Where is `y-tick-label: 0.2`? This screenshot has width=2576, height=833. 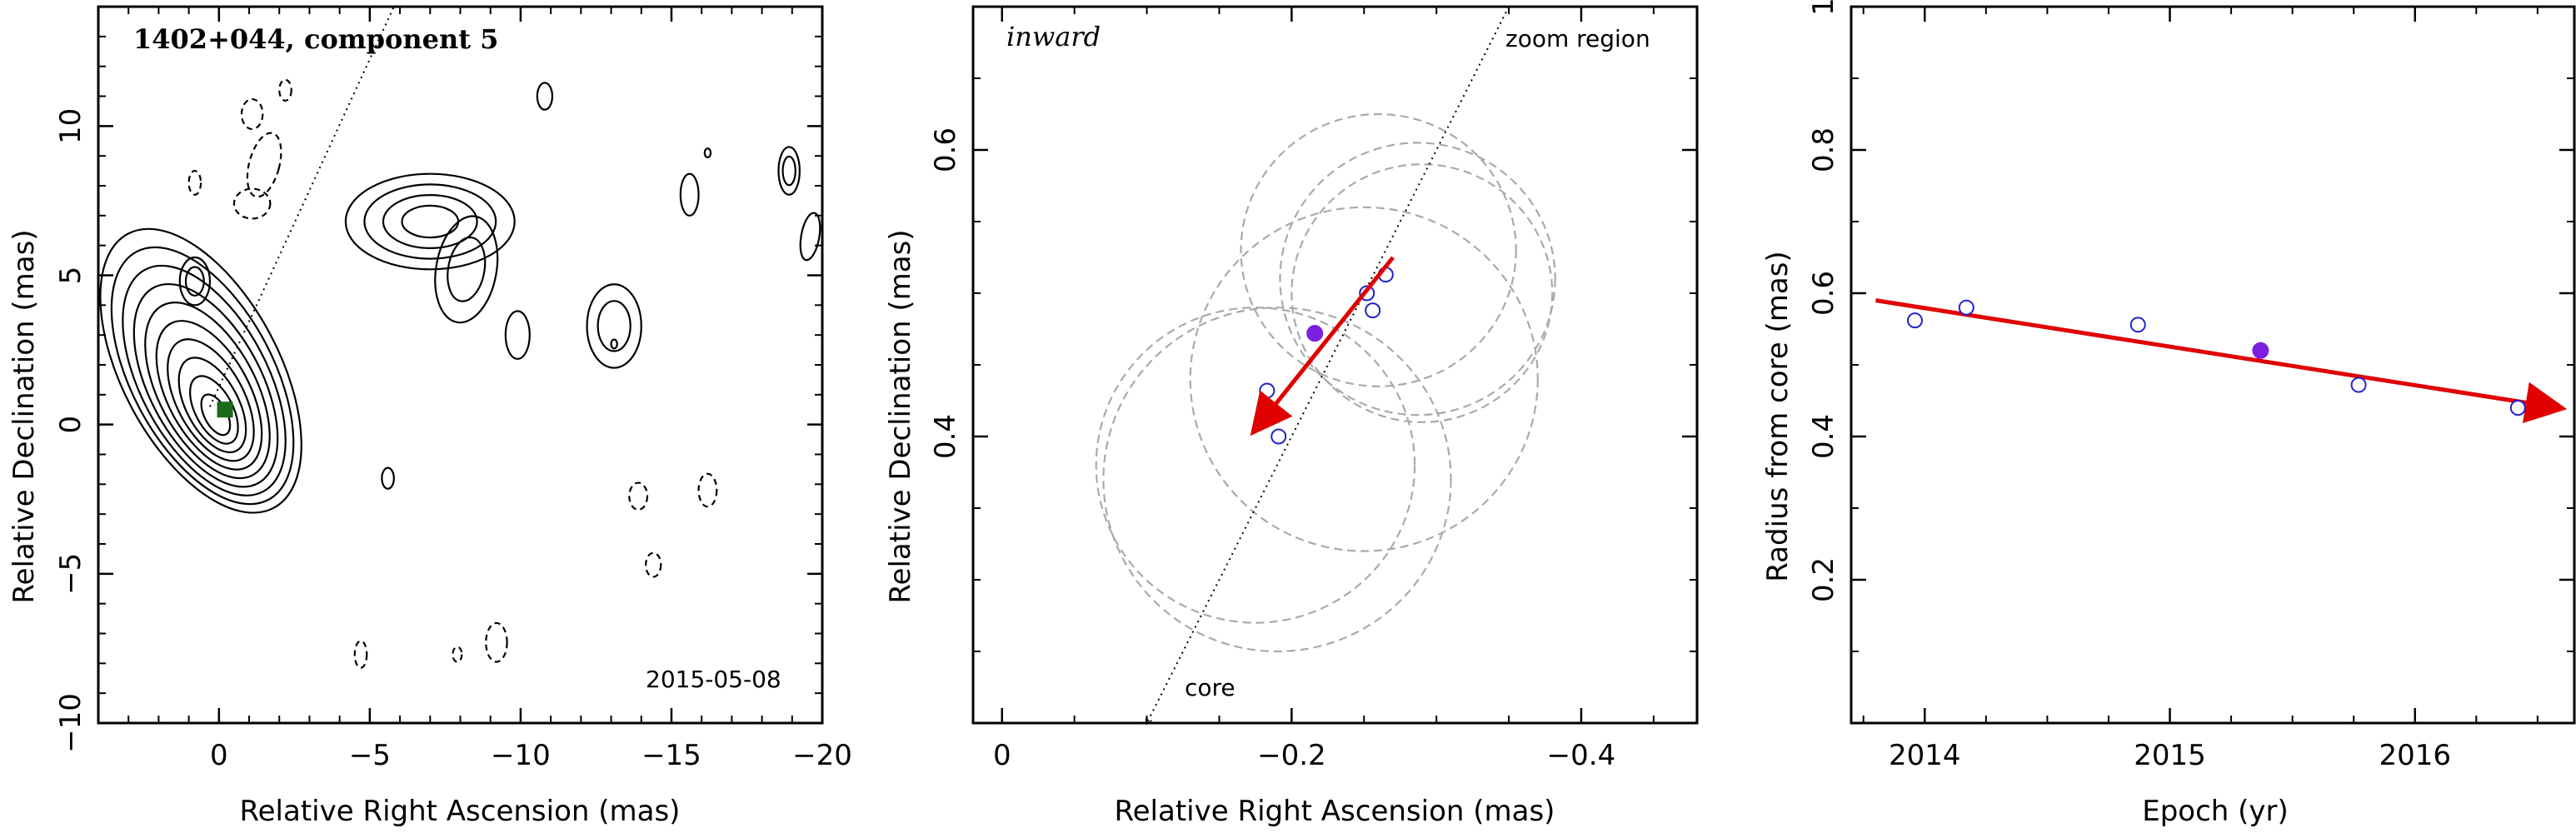
y-tick-label: 0.2 is located at coordinates (1823, 579).